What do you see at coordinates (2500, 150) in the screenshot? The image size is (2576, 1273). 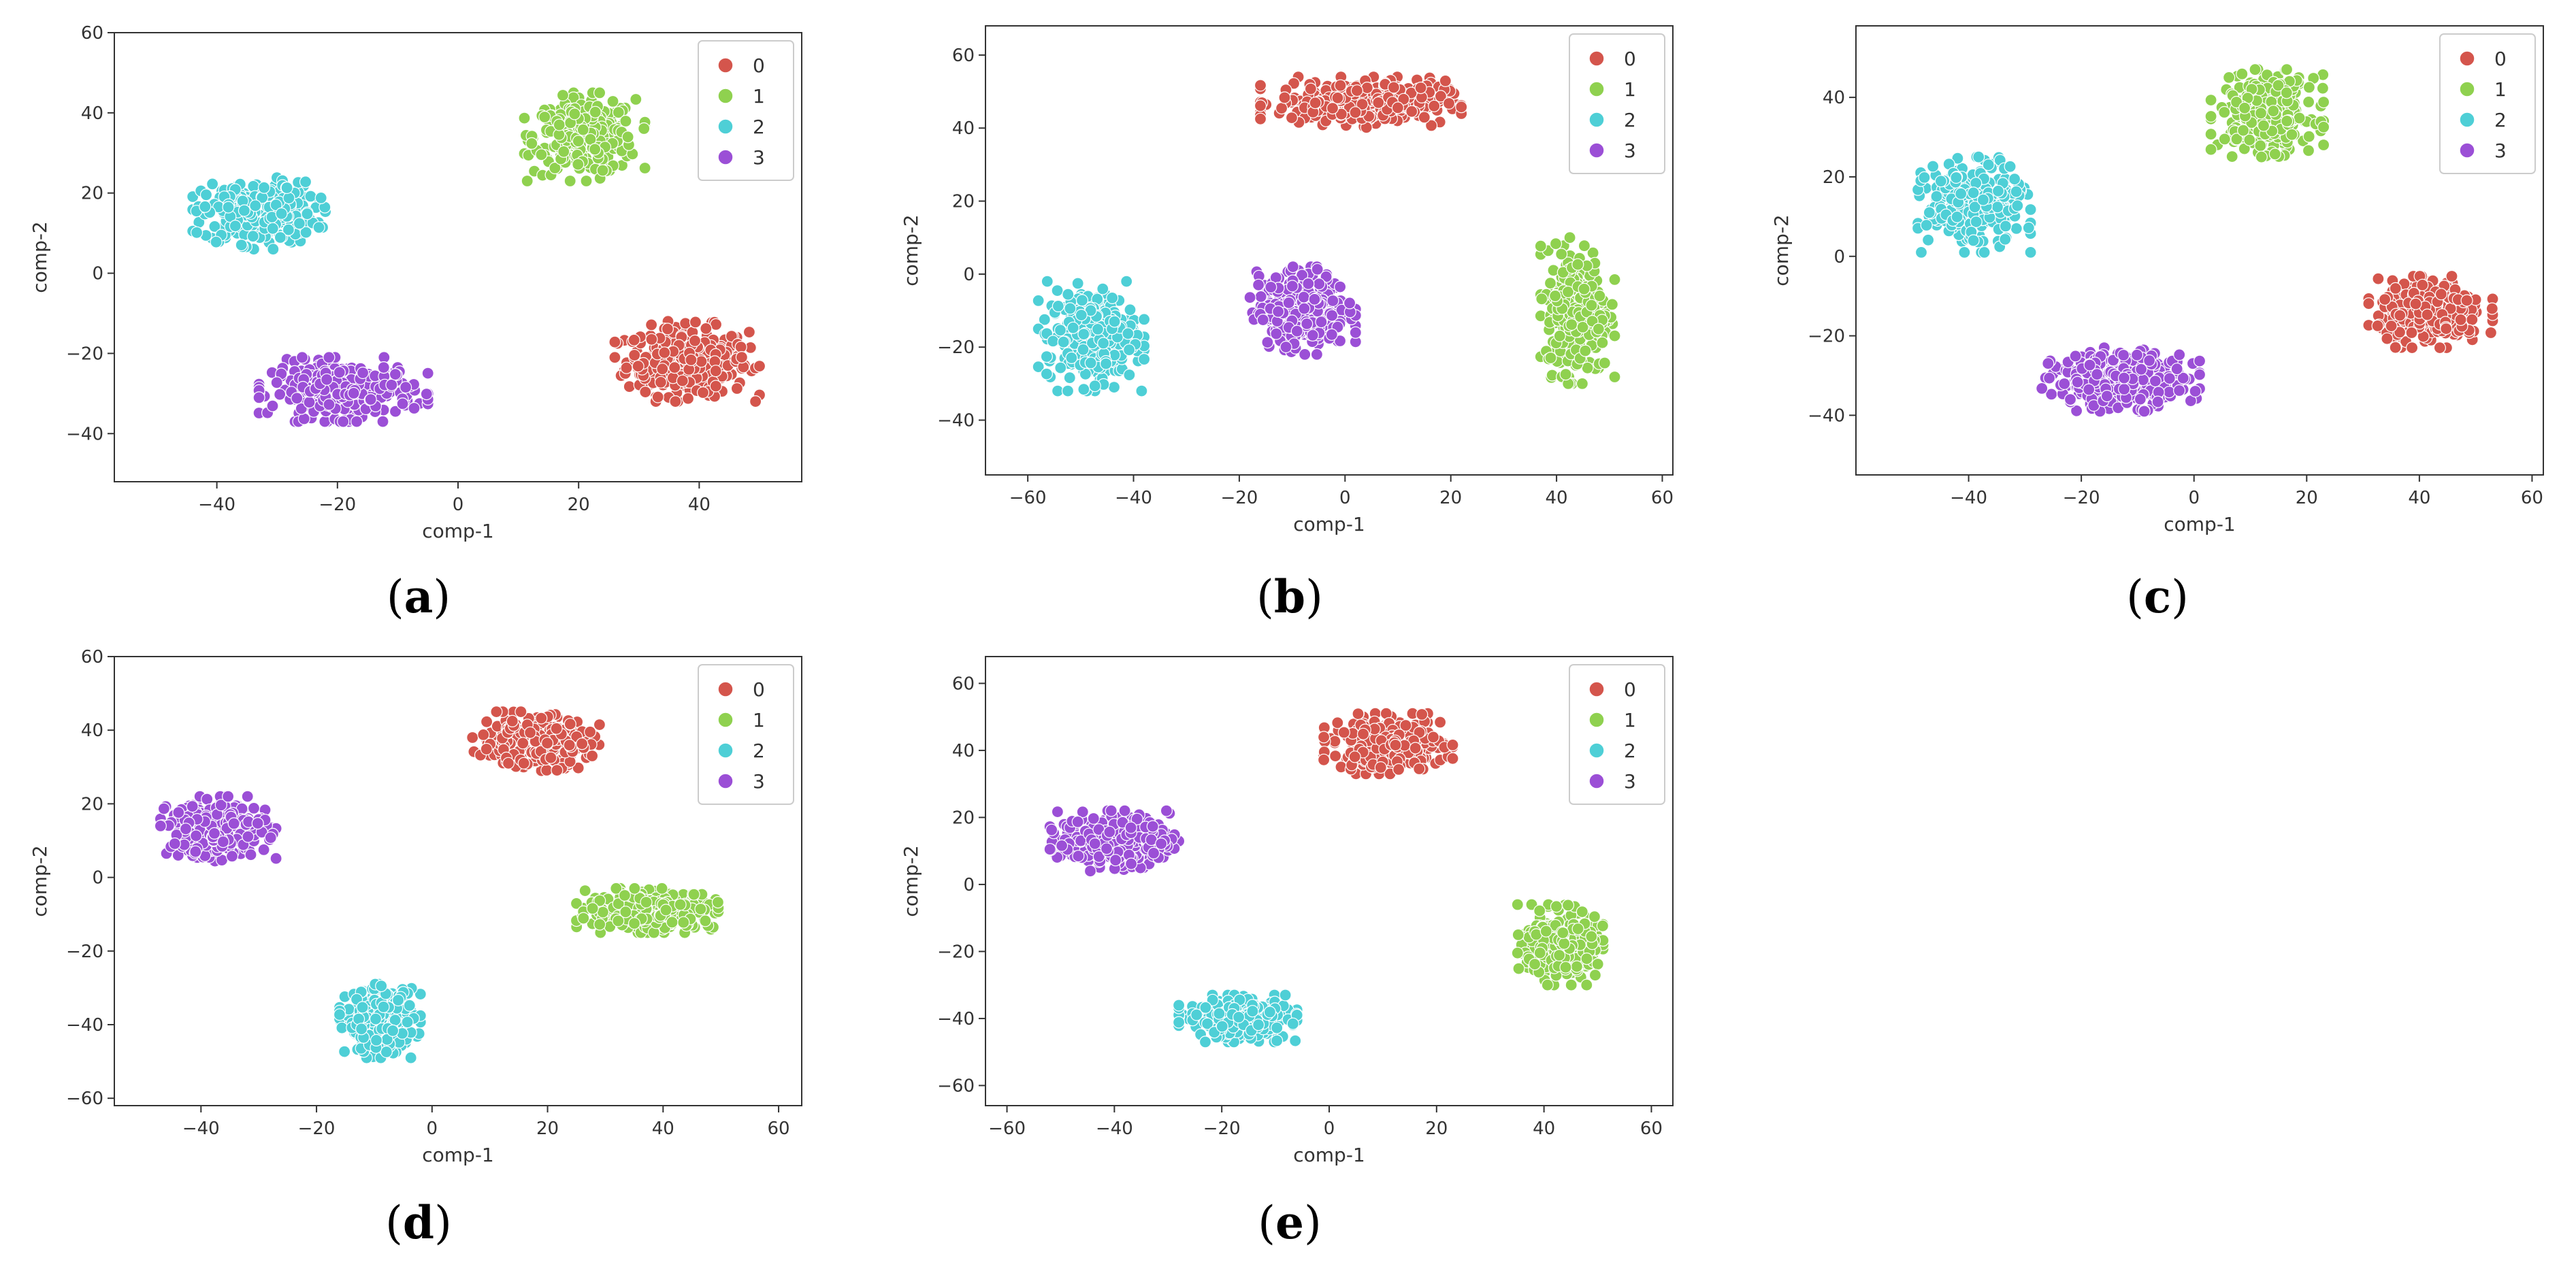 I see `legend-label-3: 3` at bounding box center [2500, 150].